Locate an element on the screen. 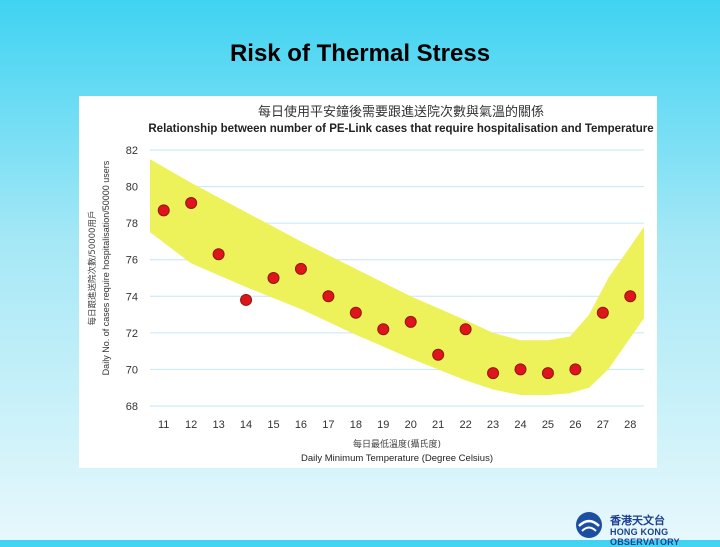 The image size is (720, 547). y-tick-label: 78 is located at coordinates (132, 224).